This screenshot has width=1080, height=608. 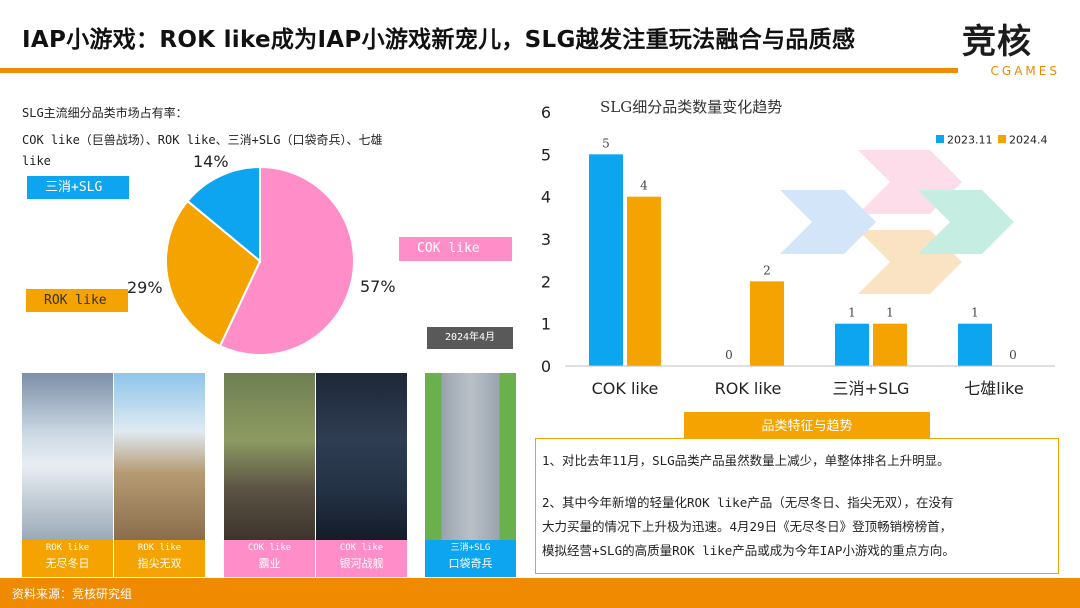 I want to click on date-tag: 2024年4月, so click(x=470, y=338).